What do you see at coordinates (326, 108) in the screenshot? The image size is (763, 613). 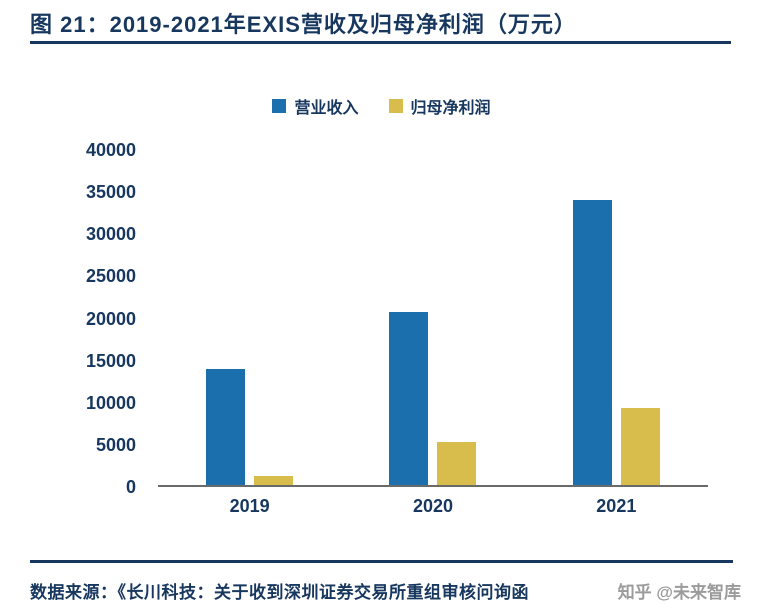 I see `legend-label: 营业收入` at bounding box center [326, 108].